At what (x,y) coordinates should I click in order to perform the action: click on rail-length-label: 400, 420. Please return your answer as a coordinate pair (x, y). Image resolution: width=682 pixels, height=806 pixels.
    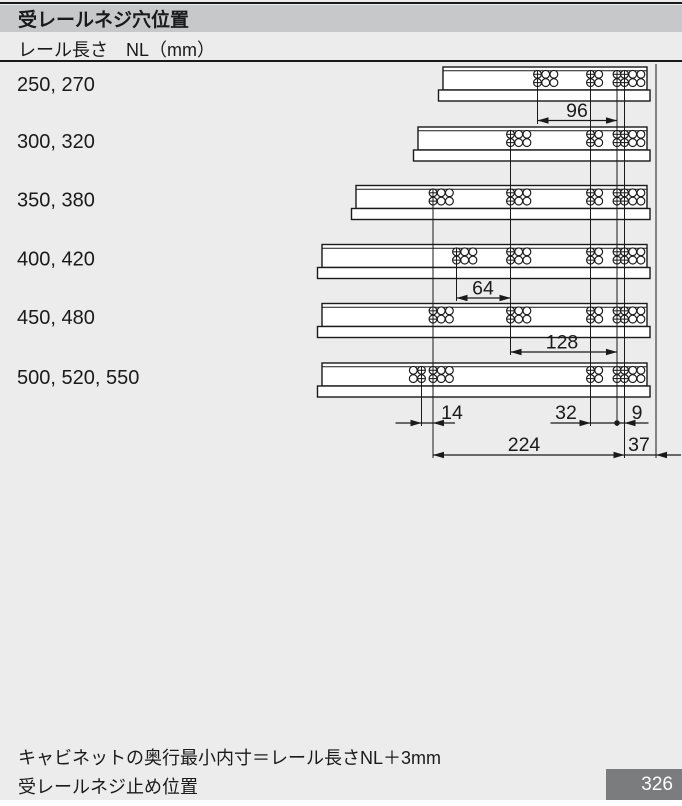
    Looking at the image, I should click on (56, 260).